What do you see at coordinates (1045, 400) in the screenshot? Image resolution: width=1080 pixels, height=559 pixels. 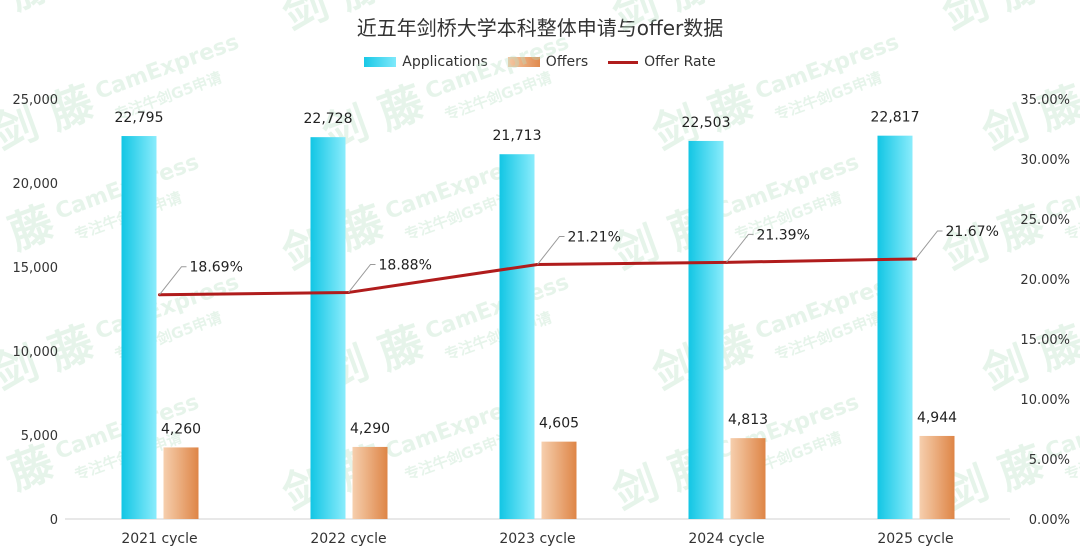 I see `right-axis-tick-label: 10.00%` at bounding box center [1045, 400].